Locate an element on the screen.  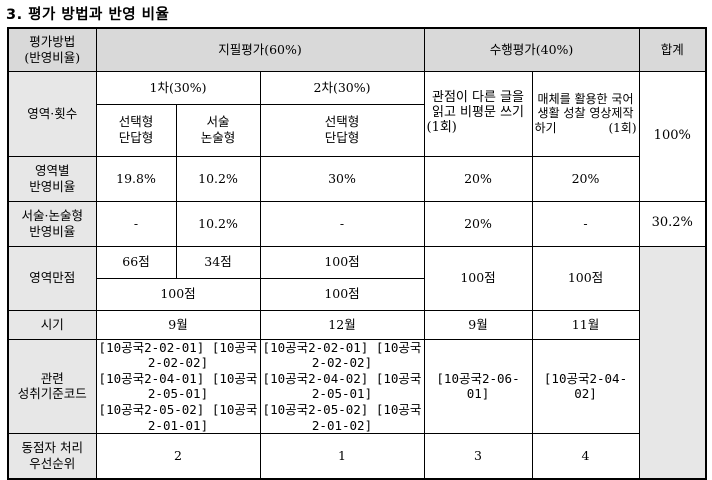
essay-ratio-perf1: 20% is located at coordinates (478, 223).